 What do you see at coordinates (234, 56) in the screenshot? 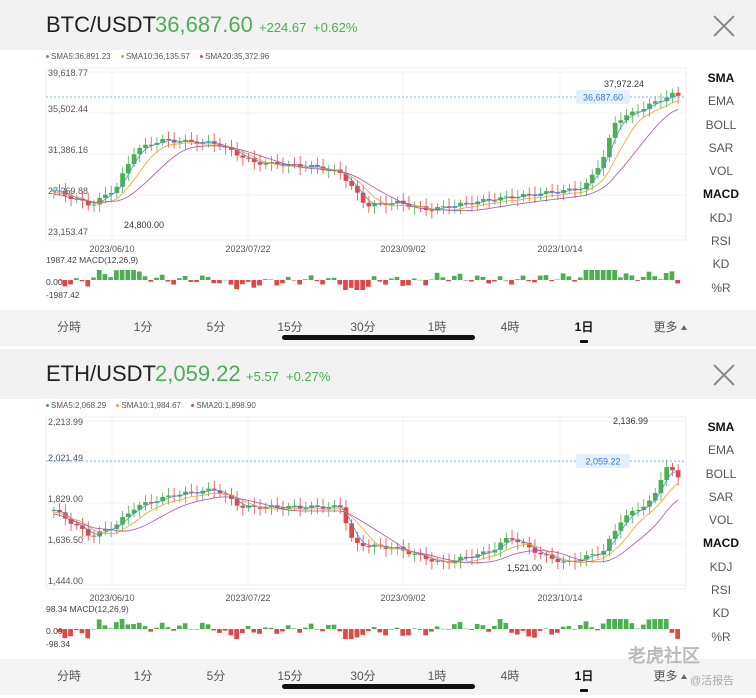
I see `legend-sma20: SMA20:35,372.96` at bounding box center [234, 56].